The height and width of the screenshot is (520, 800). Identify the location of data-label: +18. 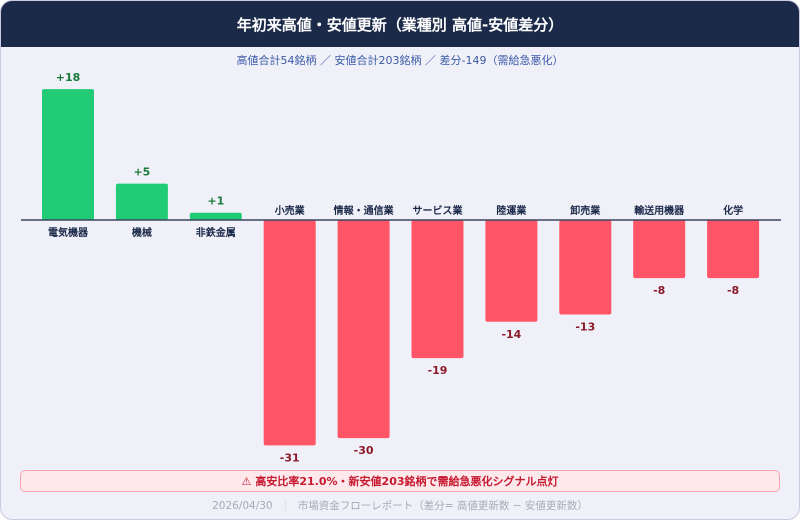
(68, 77).